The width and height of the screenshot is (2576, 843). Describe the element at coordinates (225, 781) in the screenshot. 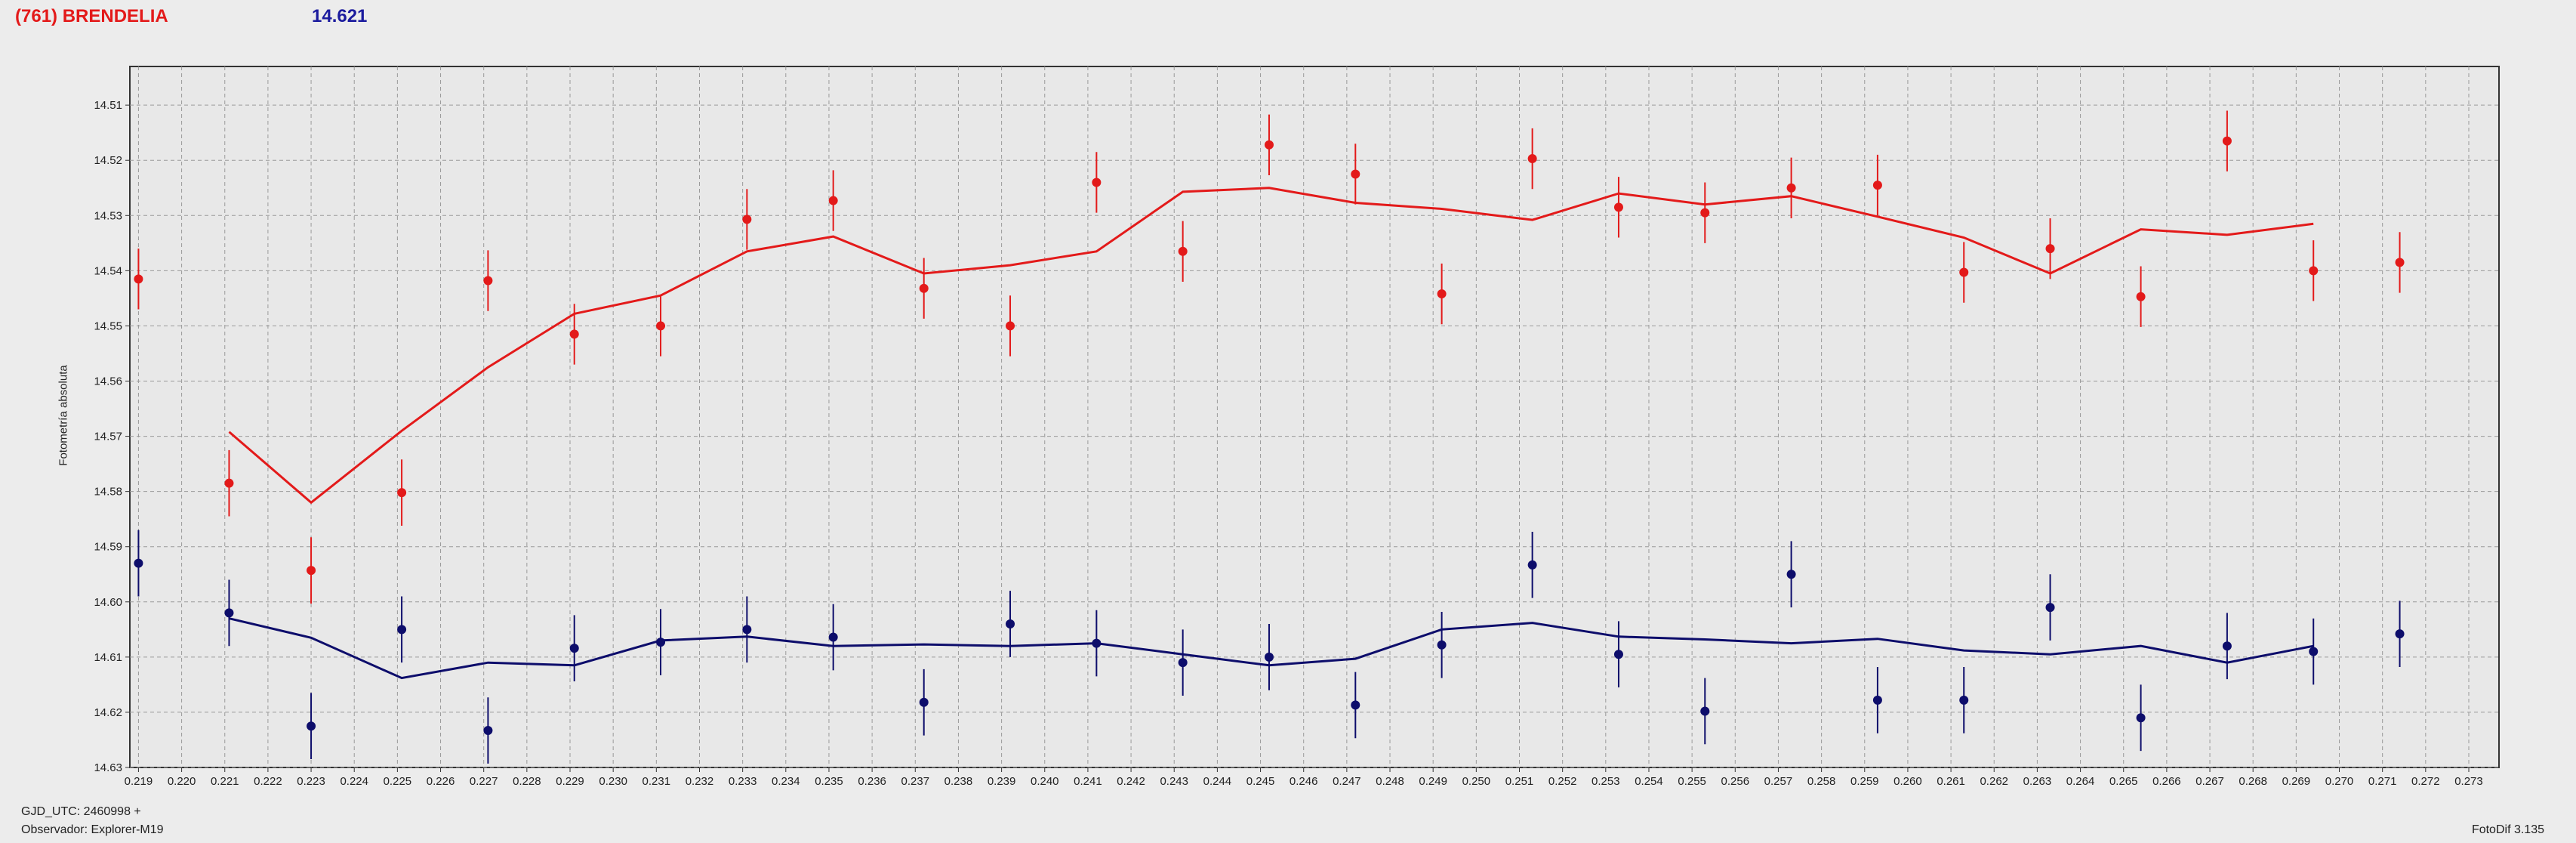

I see `x-tick-label: 0.221` at that location.